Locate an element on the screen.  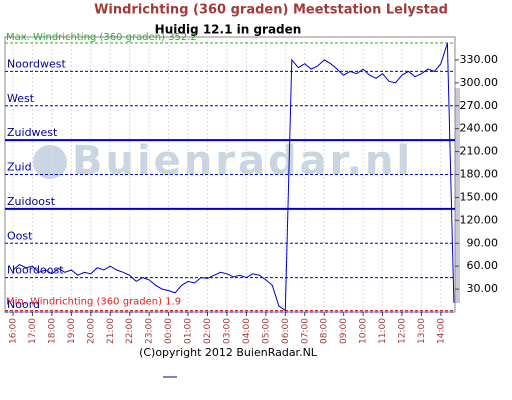
x-tick-label: 22:00 is located at coordinates (130, 331).